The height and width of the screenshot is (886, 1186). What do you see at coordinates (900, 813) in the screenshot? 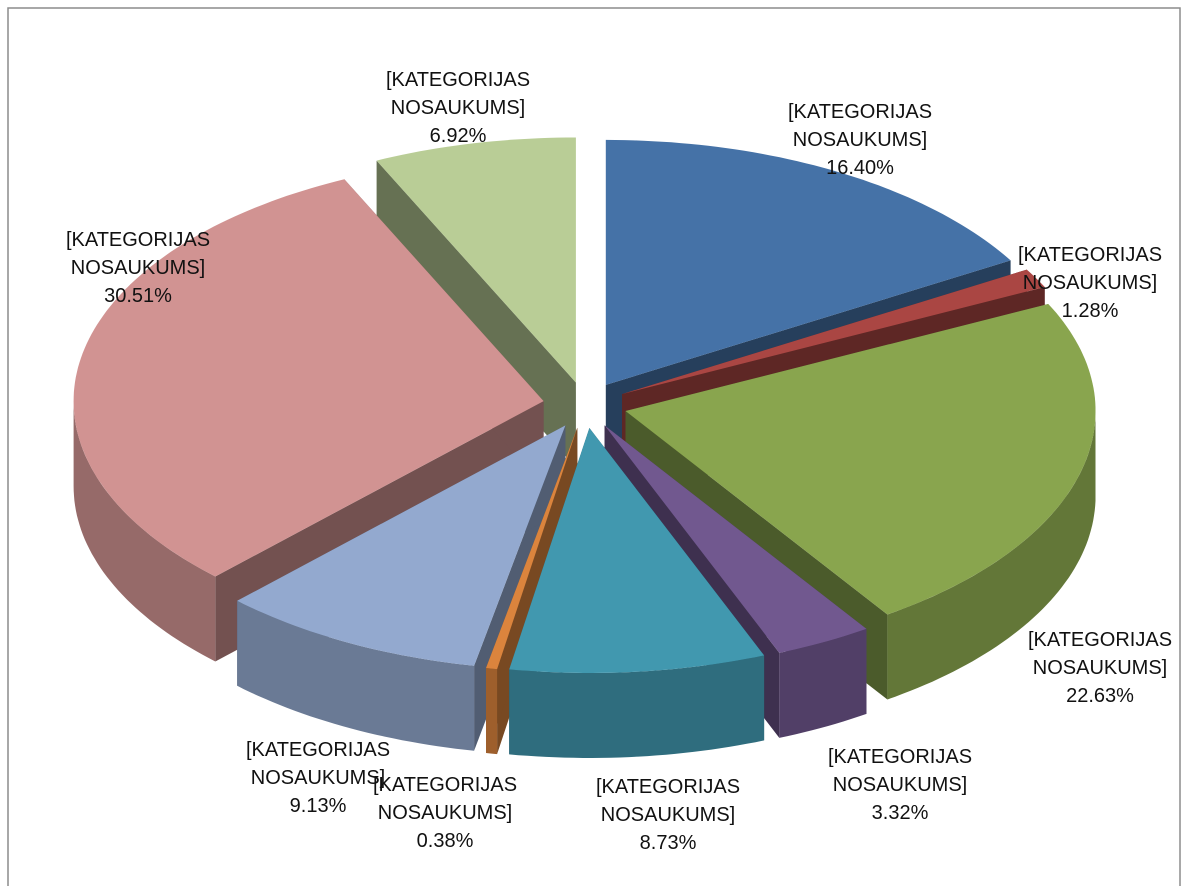
I see `value-label: 3.32%` at bounding box center [900, 813].